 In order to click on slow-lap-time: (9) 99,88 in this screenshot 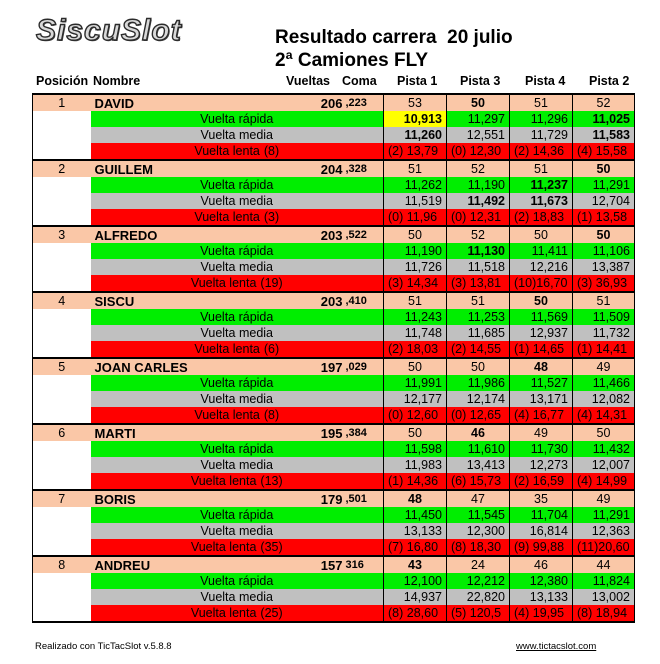, I will do `click(541, 547)`.